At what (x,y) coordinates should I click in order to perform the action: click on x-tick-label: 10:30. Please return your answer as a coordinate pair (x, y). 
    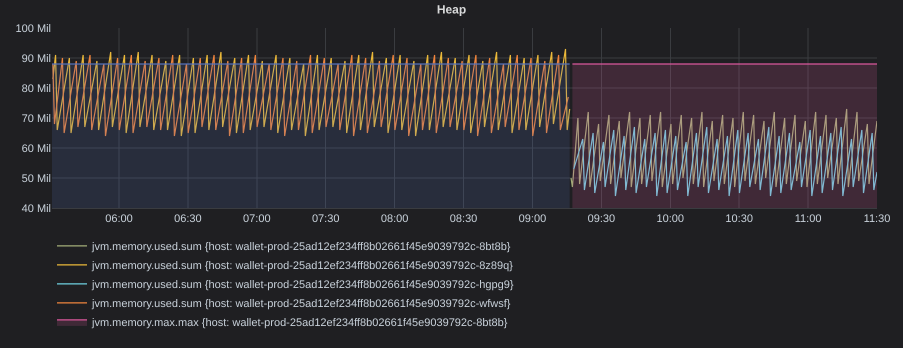
    Looking at the image, I should click on (739, 219).